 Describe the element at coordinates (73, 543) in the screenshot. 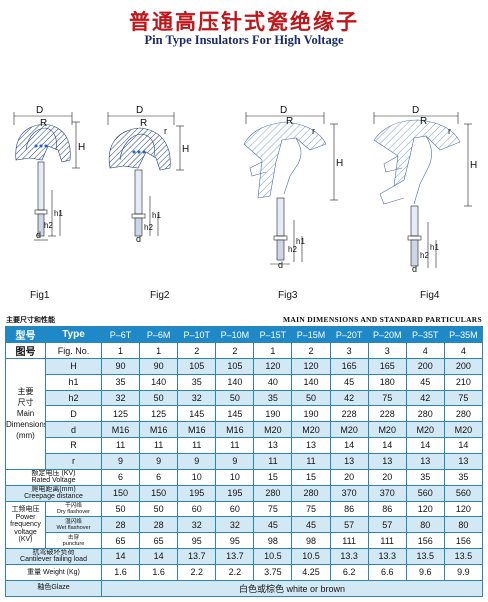

I see `punct-en: puncture` at that location.